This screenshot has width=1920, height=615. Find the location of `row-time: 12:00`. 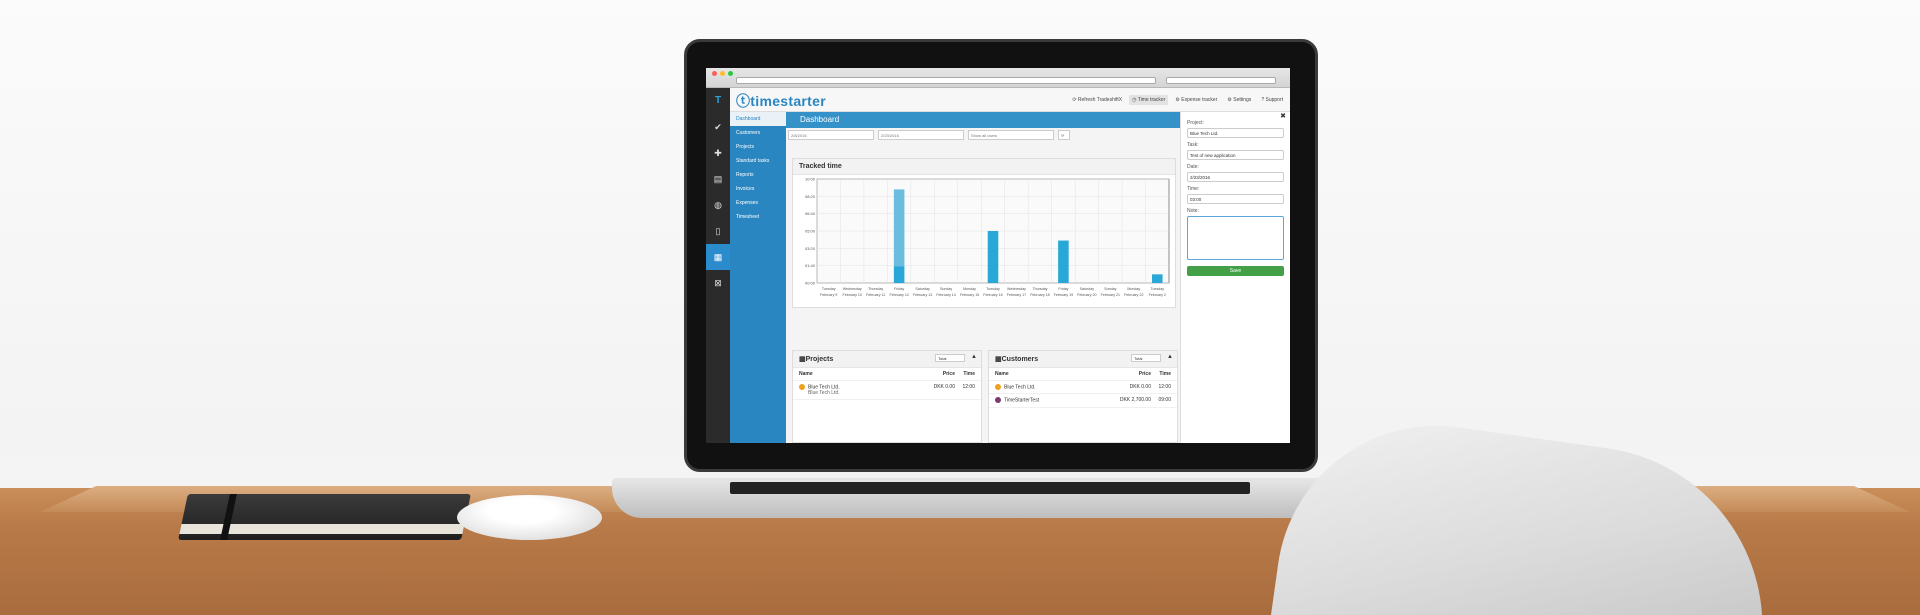

row-time: 12:00 is located at coordinates (1164, 387).